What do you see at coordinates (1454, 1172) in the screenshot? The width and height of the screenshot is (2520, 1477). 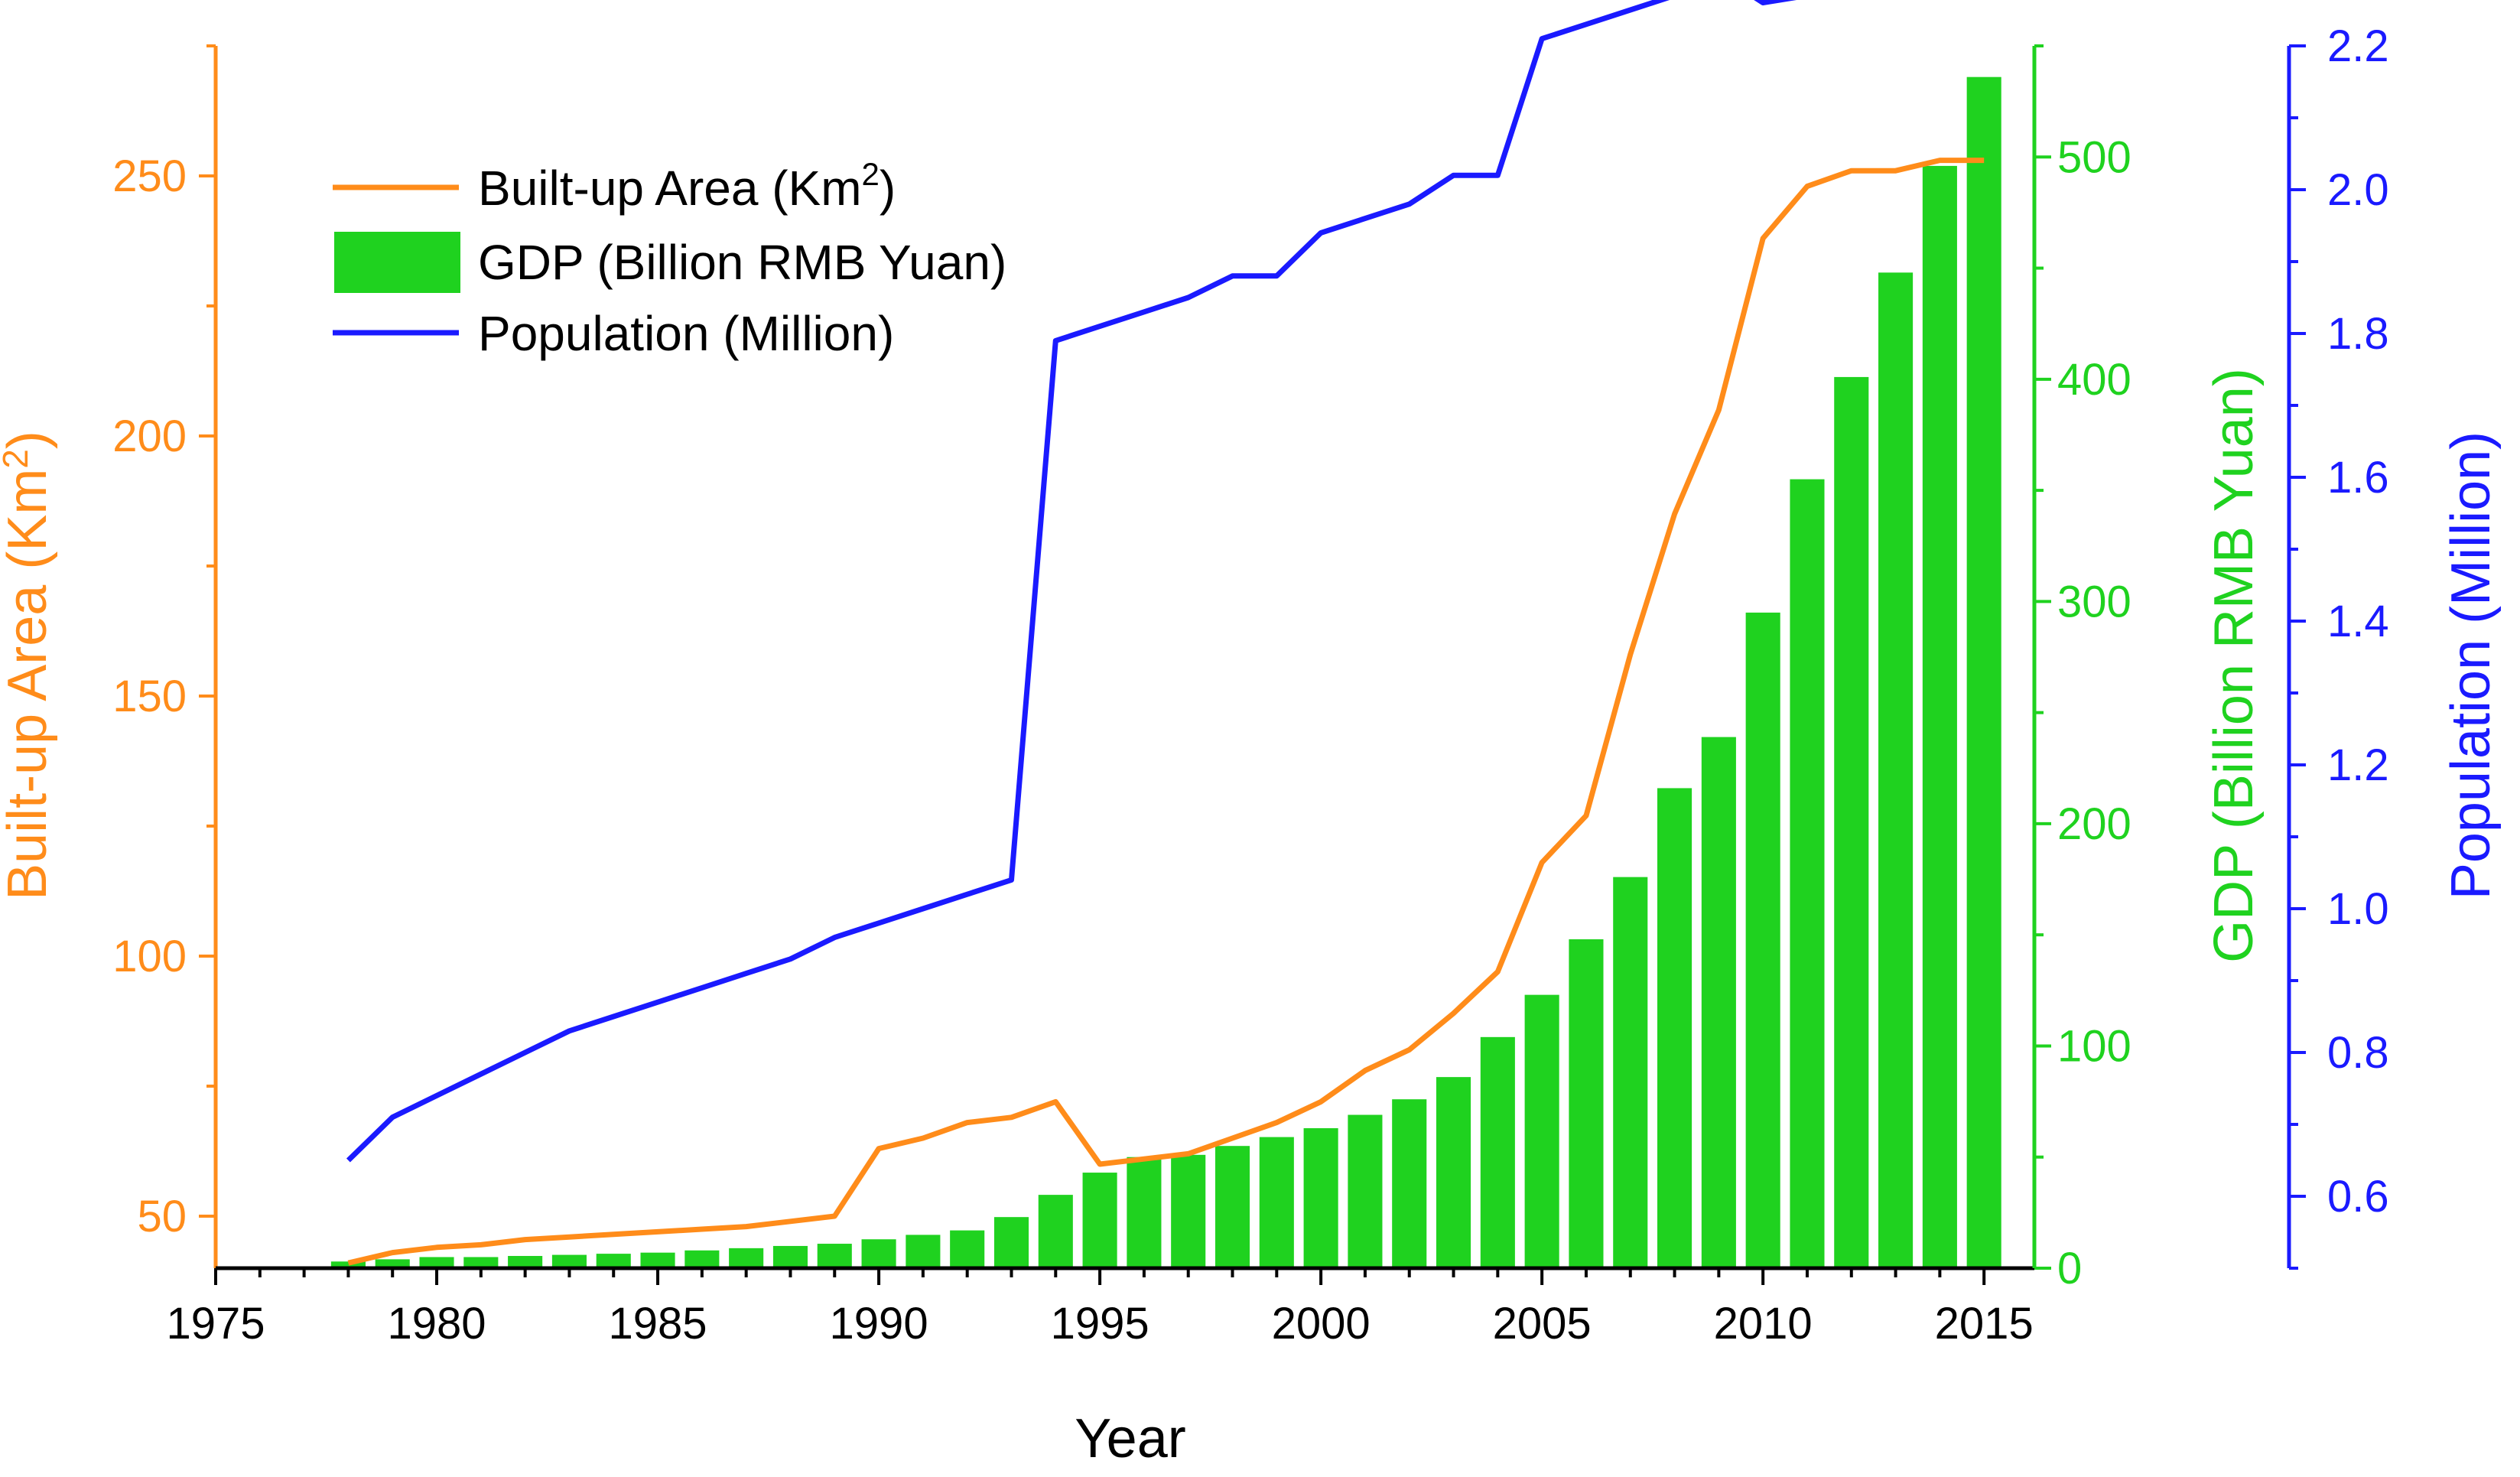 I see `gdp-bar-2003` at bounding box center [1454, 1172].